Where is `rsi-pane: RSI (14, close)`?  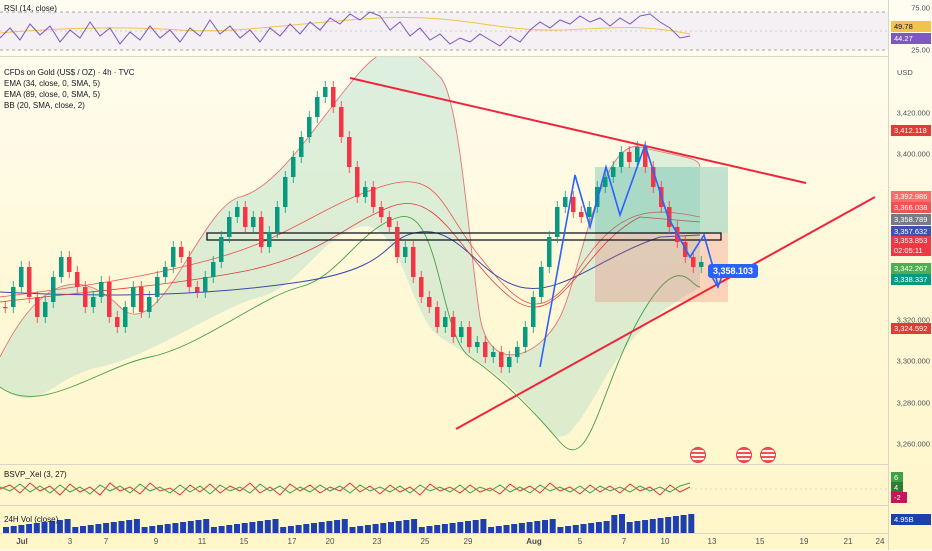
rsi-pane: RSI (14, close) is located at coordinates (444, 28).